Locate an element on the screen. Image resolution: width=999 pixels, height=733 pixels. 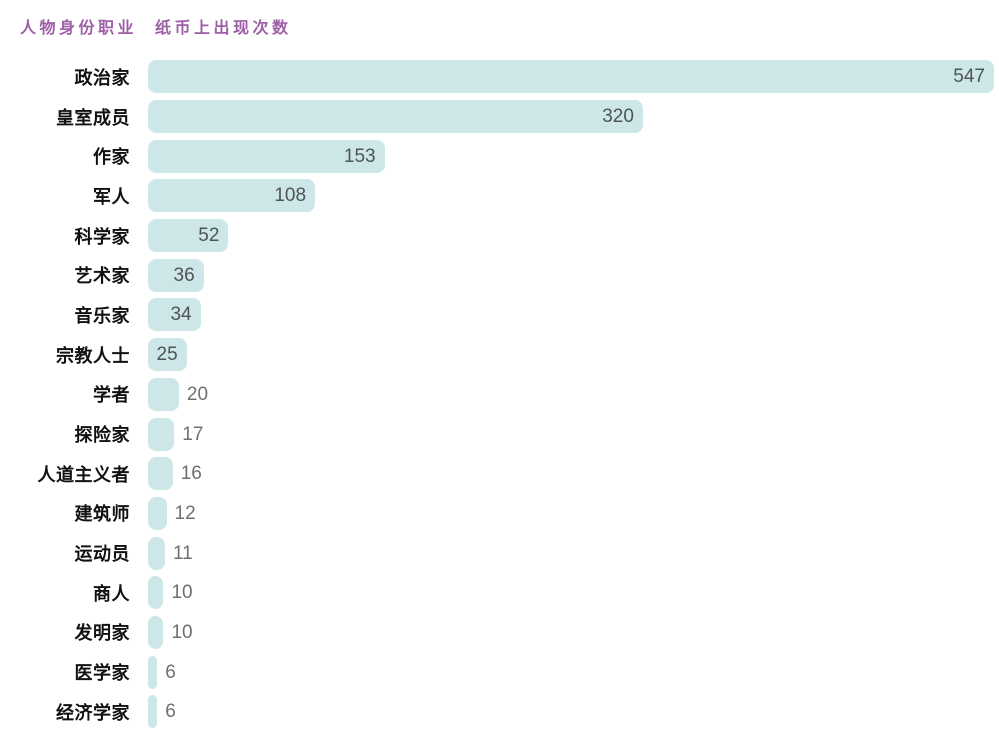
bar: 153 is located at coordinates (266, 156).